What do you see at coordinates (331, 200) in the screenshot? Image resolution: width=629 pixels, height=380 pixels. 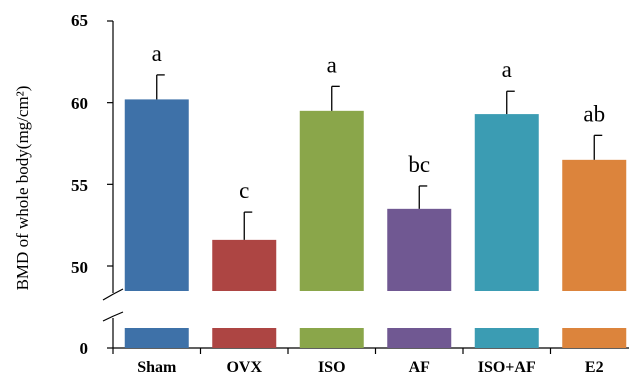 I see `bar-iso` at bounding box center [331, 200].